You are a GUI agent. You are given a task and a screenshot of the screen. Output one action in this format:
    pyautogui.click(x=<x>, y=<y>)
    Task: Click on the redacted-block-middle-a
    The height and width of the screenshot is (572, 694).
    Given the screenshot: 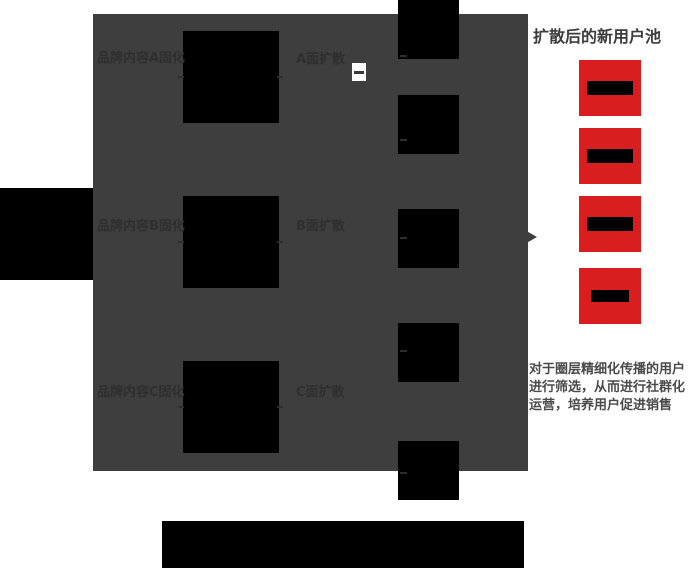 What is the action you would take?
    pyautogui.click(x=231, y=77)
    